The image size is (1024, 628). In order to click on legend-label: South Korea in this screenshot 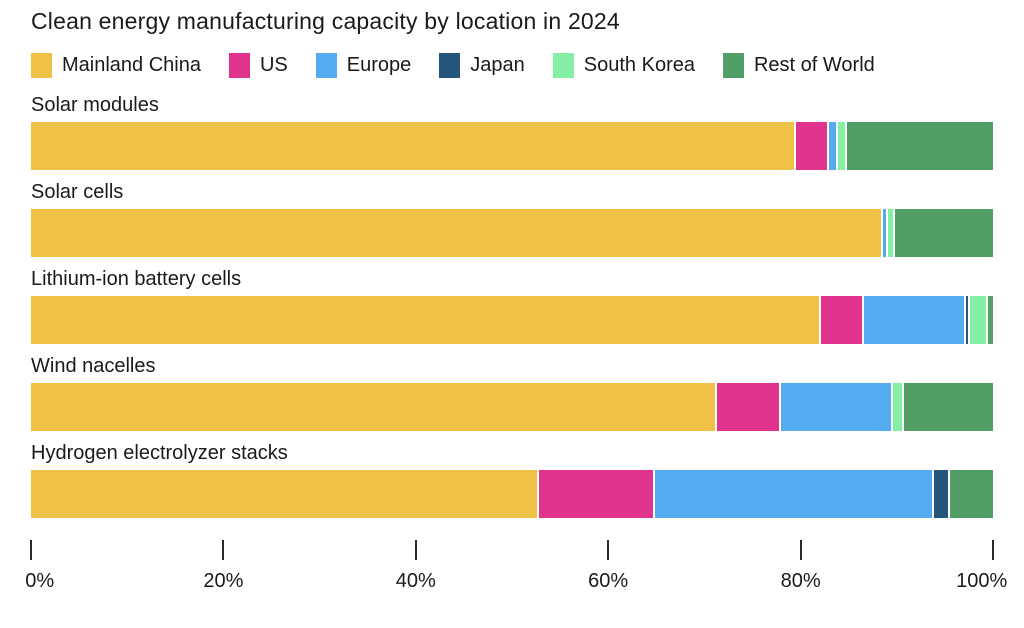, I will do `click(639, 65)`.